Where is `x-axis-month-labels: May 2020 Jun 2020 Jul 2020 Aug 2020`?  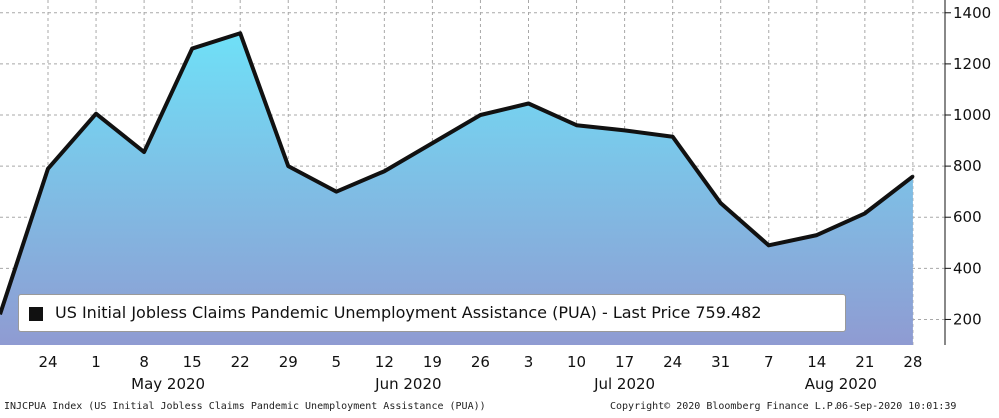 x-axis-month-labels: May 2020 Jun 2020 Jul 2020 Aug 2020 is located at coordinates (504, 384).